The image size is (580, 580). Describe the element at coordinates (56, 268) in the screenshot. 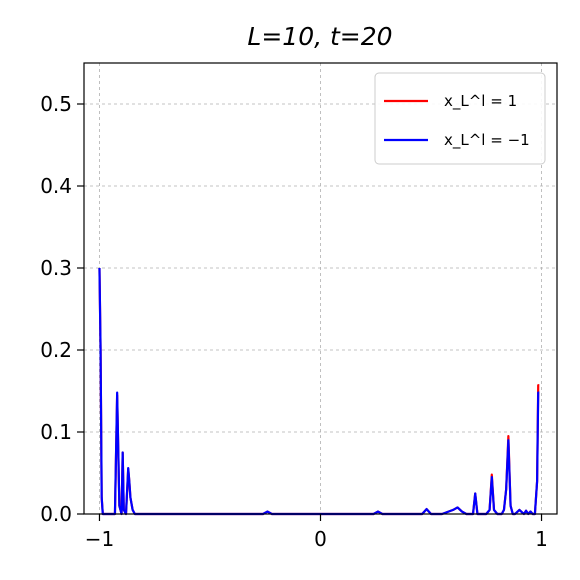

I see `y-tick-label: 0.3` at that location.